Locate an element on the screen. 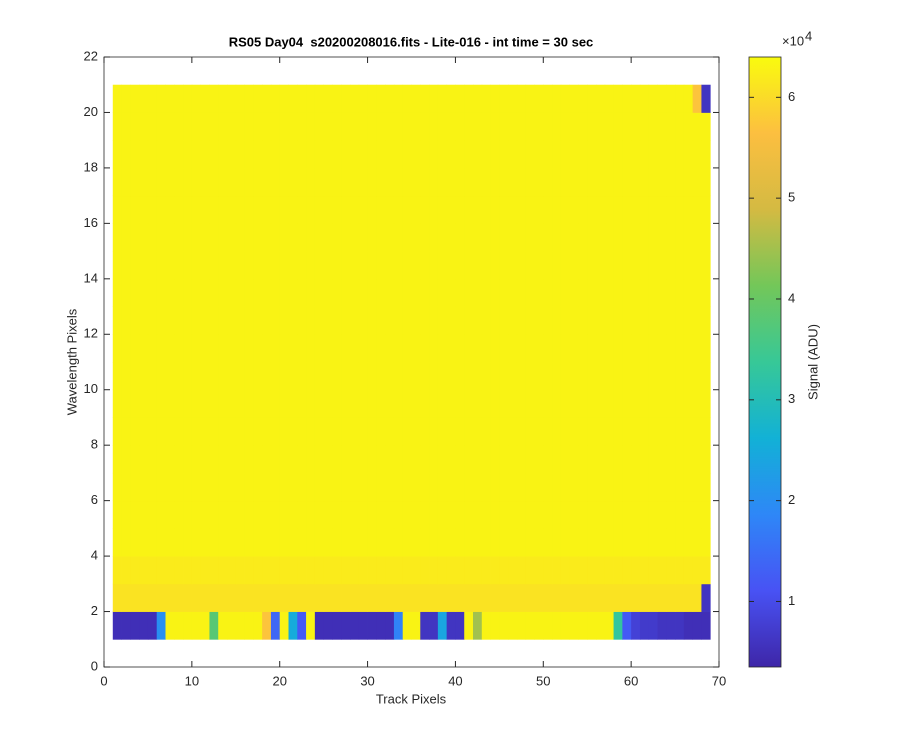 This screenshot has height=750, width=900. colorbar-label: Signal (ADU) is located at coordinates (812, 362).